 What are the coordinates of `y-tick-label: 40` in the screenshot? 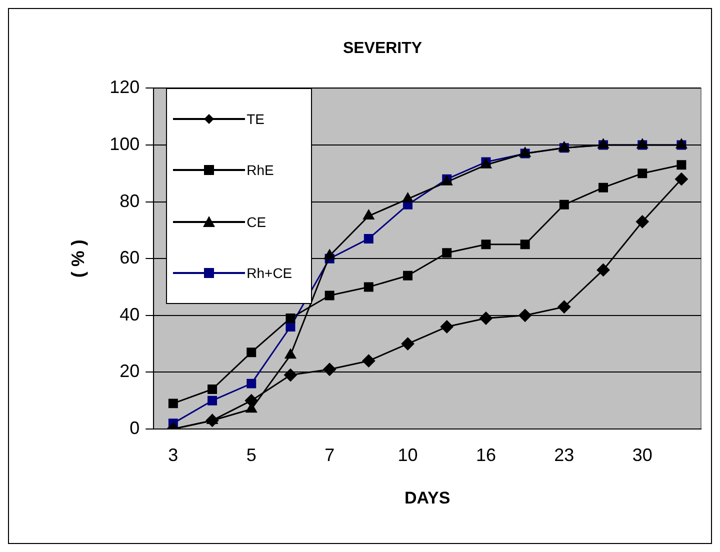 It's located at (130, 314).